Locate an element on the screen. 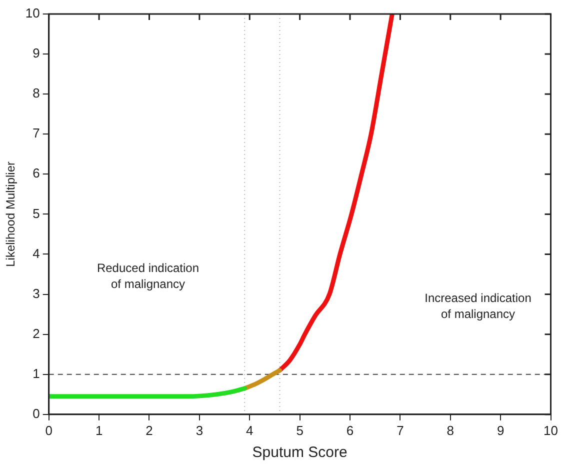 Image resolution: width=561 pixels, height=466 pixels. x-tick-label: 1 is located at coordinates (99, 430).